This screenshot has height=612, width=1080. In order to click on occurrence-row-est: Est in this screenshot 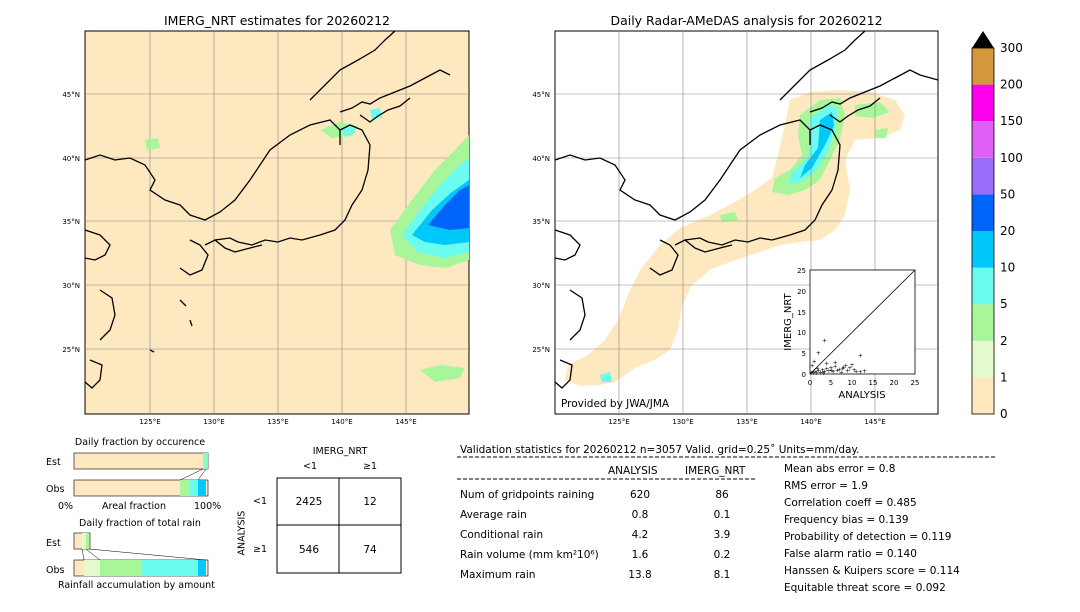, I will do `click(53, 462)`.